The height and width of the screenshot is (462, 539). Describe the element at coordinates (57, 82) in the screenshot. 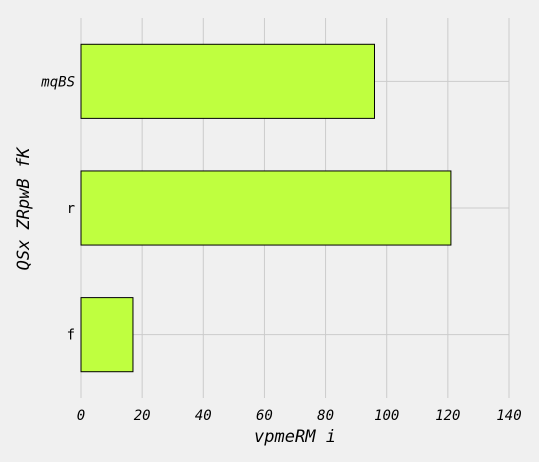

I see `y-tick-label: mqBS` at that location.